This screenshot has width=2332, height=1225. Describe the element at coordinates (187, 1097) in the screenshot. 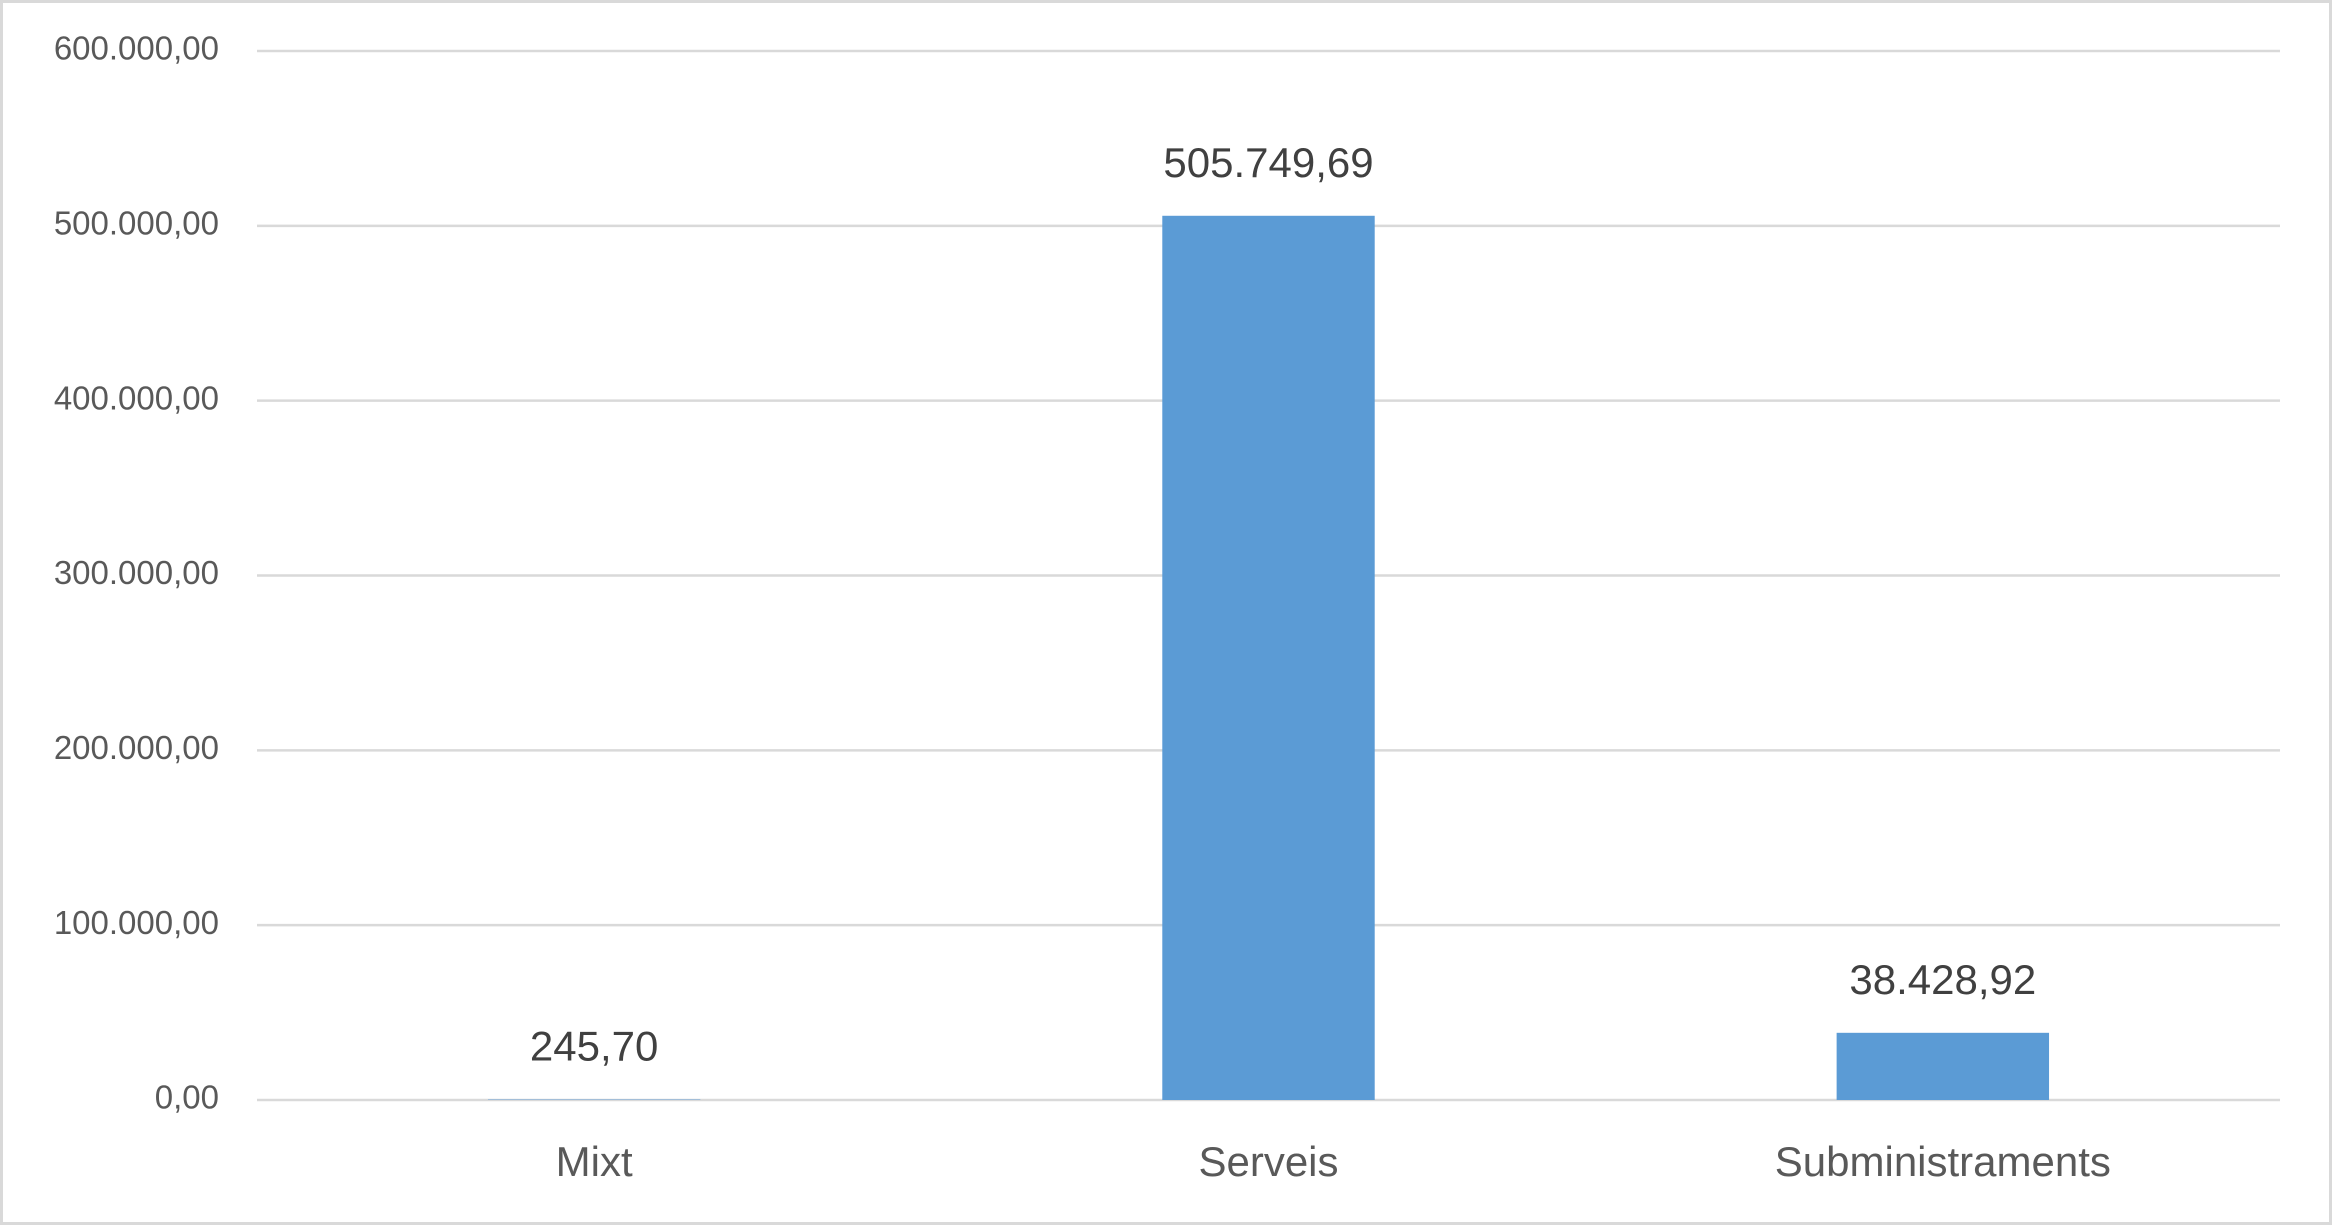

I see `y-tick-label: 0,00` at that location.